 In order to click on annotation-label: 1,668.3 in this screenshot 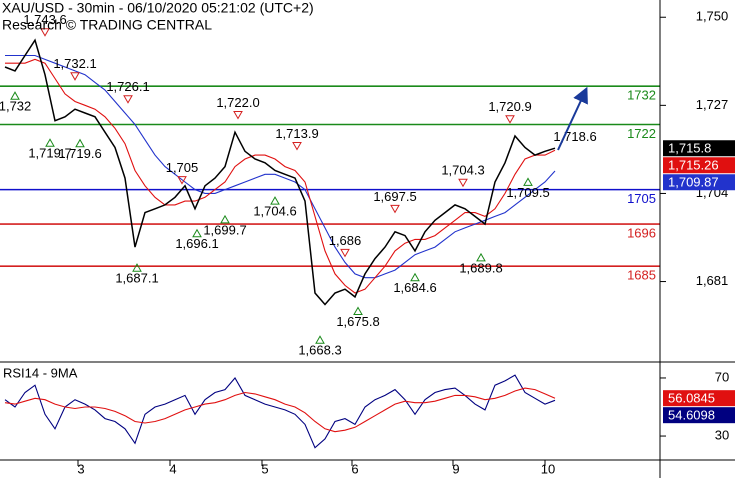, I will do `click(319, 350)`.